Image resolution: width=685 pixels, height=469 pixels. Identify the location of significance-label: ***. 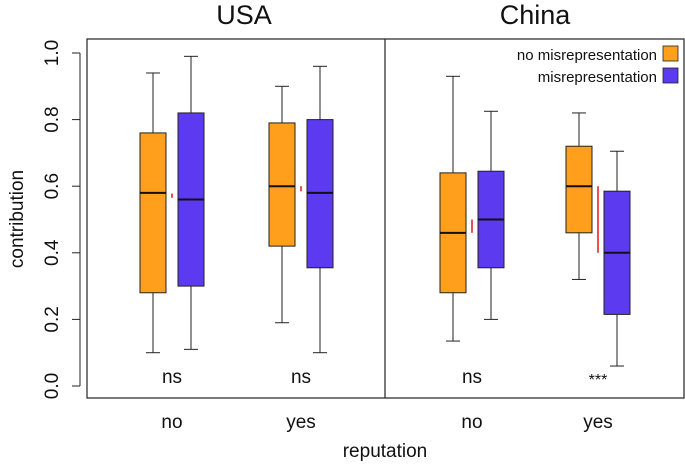
(598, 380).